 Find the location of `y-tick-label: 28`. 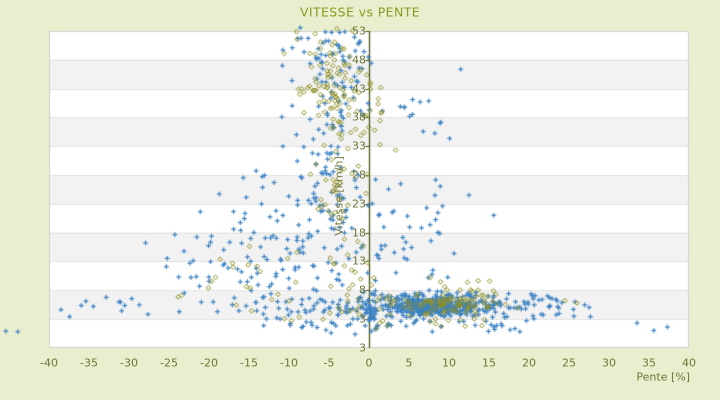

y-tick-label: 28 is located at coordinates (359, 175).